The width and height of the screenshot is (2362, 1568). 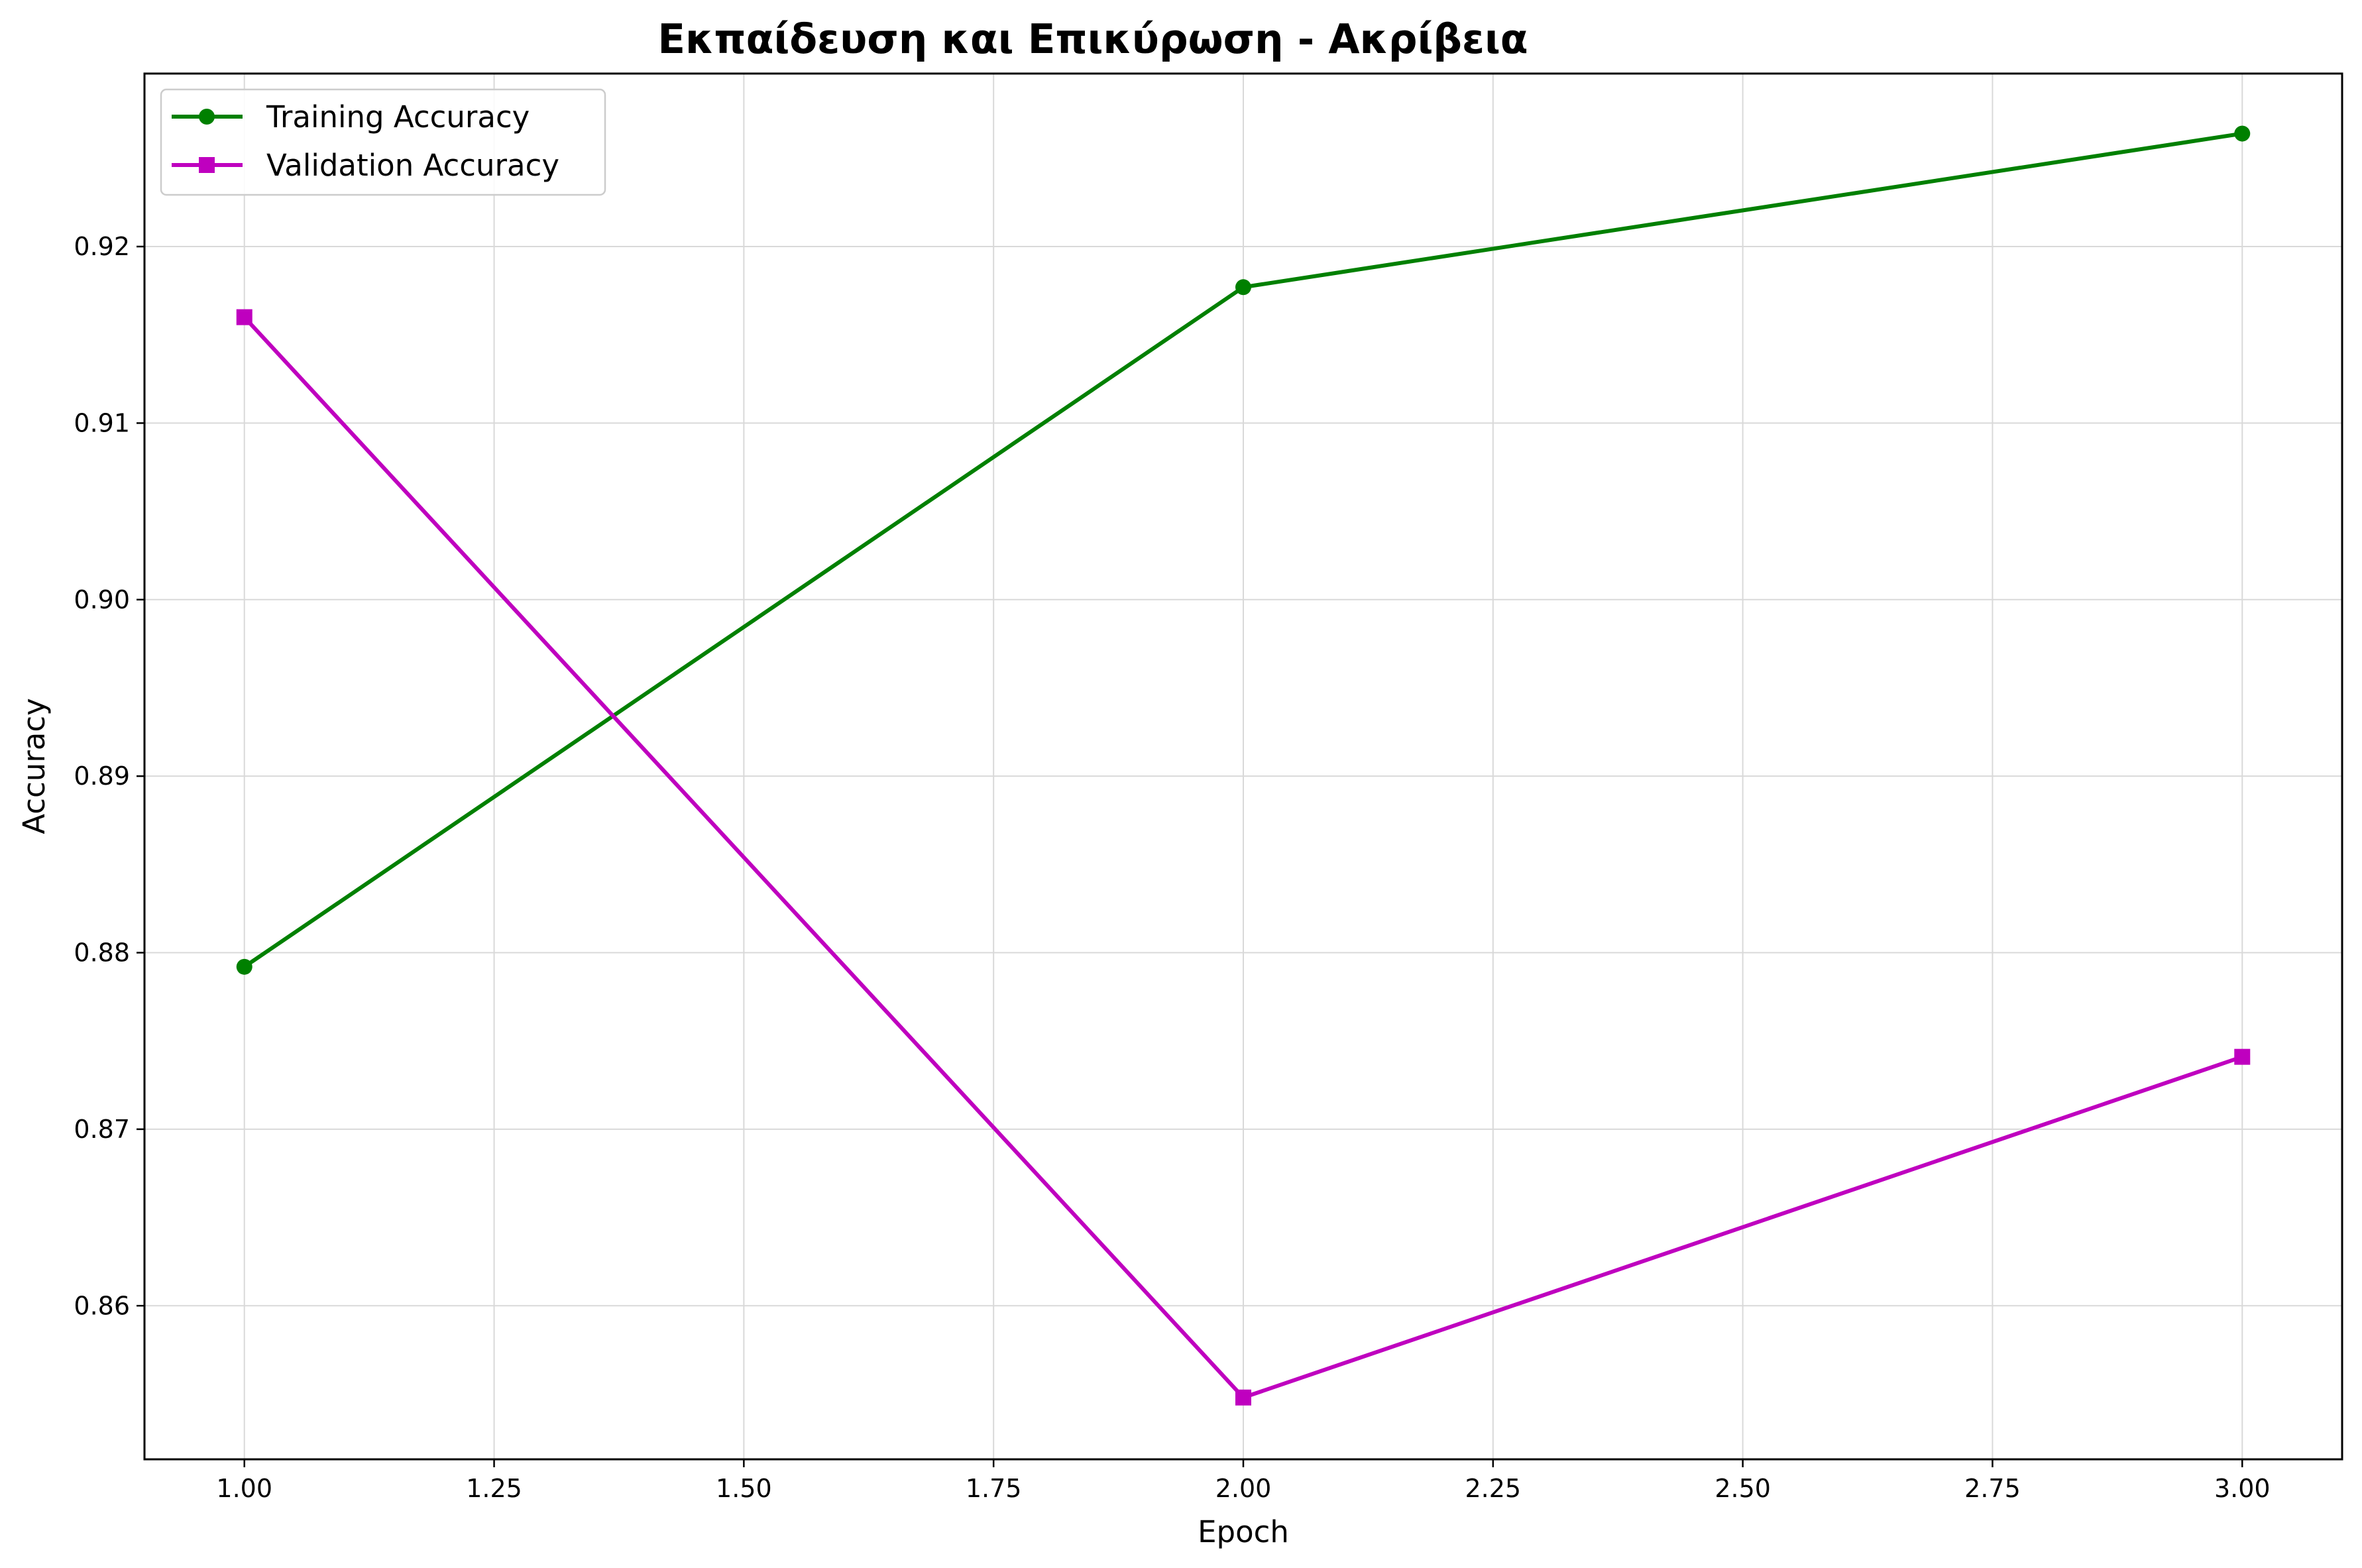 I want to click on y-tick-label: 0.88, so click(x=102, y=953).